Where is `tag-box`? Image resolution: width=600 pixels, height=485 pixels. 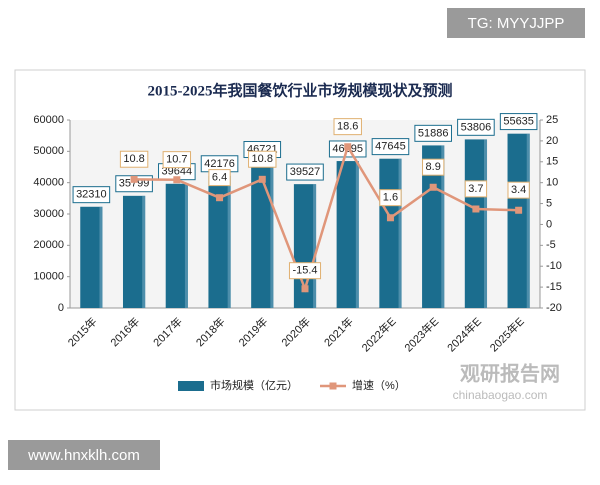
tag-box is located at coordinates (516, 23).